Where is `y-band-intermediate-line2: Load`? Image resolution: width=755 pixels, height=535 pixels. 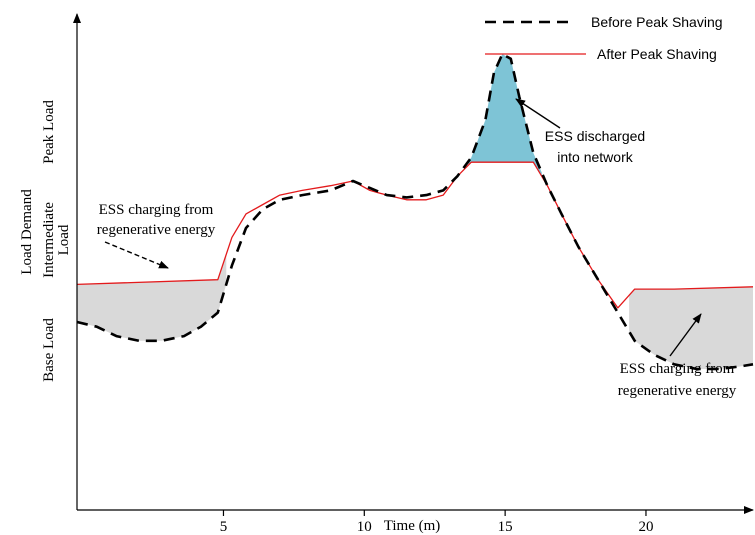 y-band-intermediate-line2: Load is located at coordinates (64, 239).